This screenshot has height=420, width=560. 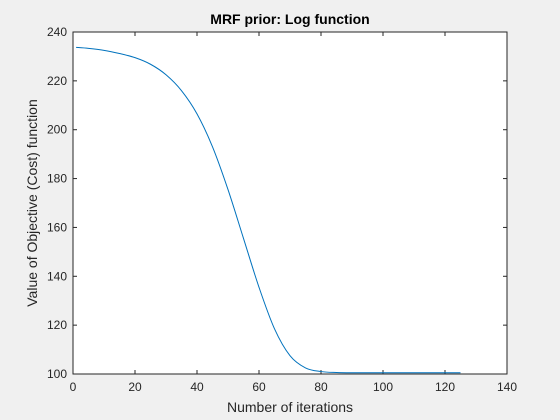 I want to click on x-tick-label: 40, so click(x=197, y=387).